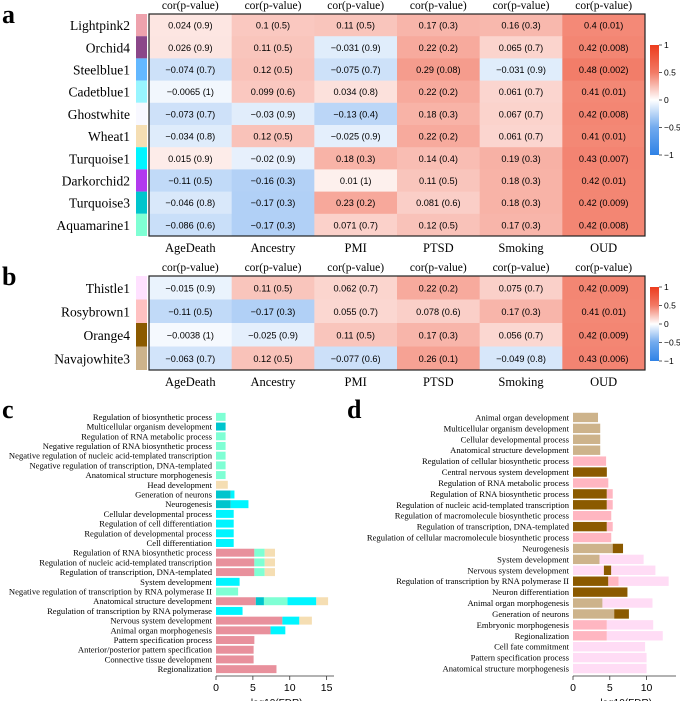 Image resolution: width=680 pixels, height=701 pixels. What do you see at coordinates (185, 669) in the screenshot?
I see `category-label: Regionalization` at bounding box center [185, 669].